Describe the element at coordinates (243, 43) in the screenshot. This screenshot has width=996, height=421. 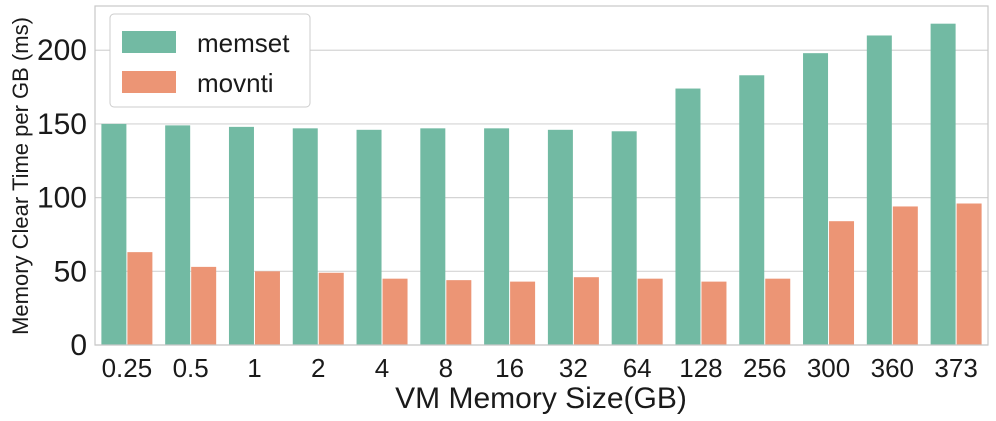
I see `legend-label-memset: memset` at that location.